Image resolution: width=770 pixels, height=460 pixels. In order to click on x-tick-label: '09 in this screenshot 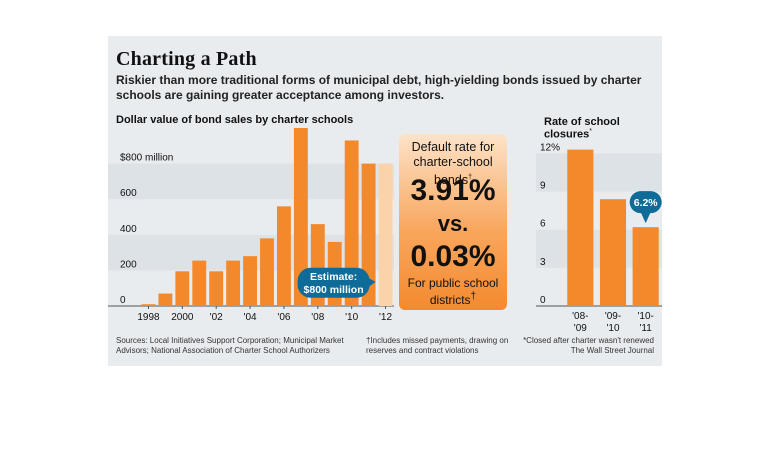, I will do `click(580, 328)`.